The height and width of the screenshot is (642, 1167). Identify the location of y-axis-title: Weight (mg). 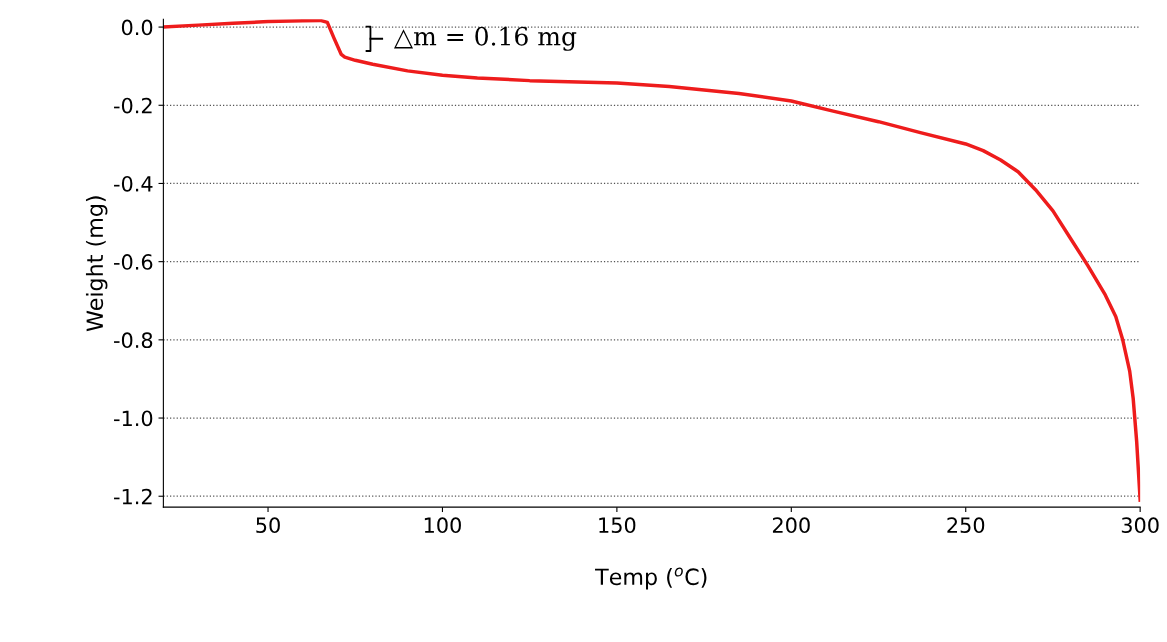
(96, 264).